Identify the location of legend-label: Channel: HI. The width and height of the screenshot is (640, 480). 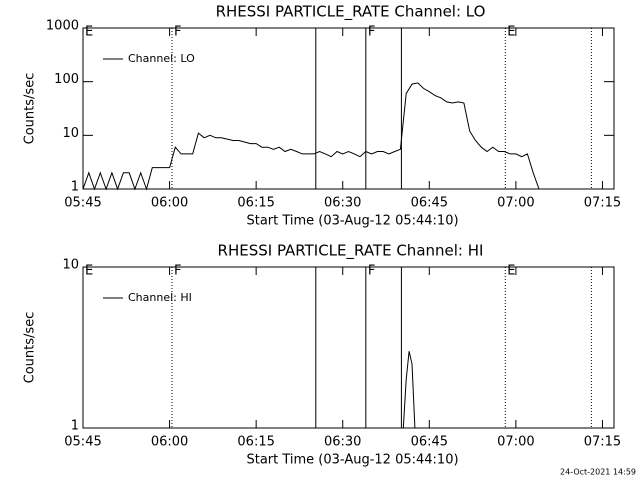
(160, 297).